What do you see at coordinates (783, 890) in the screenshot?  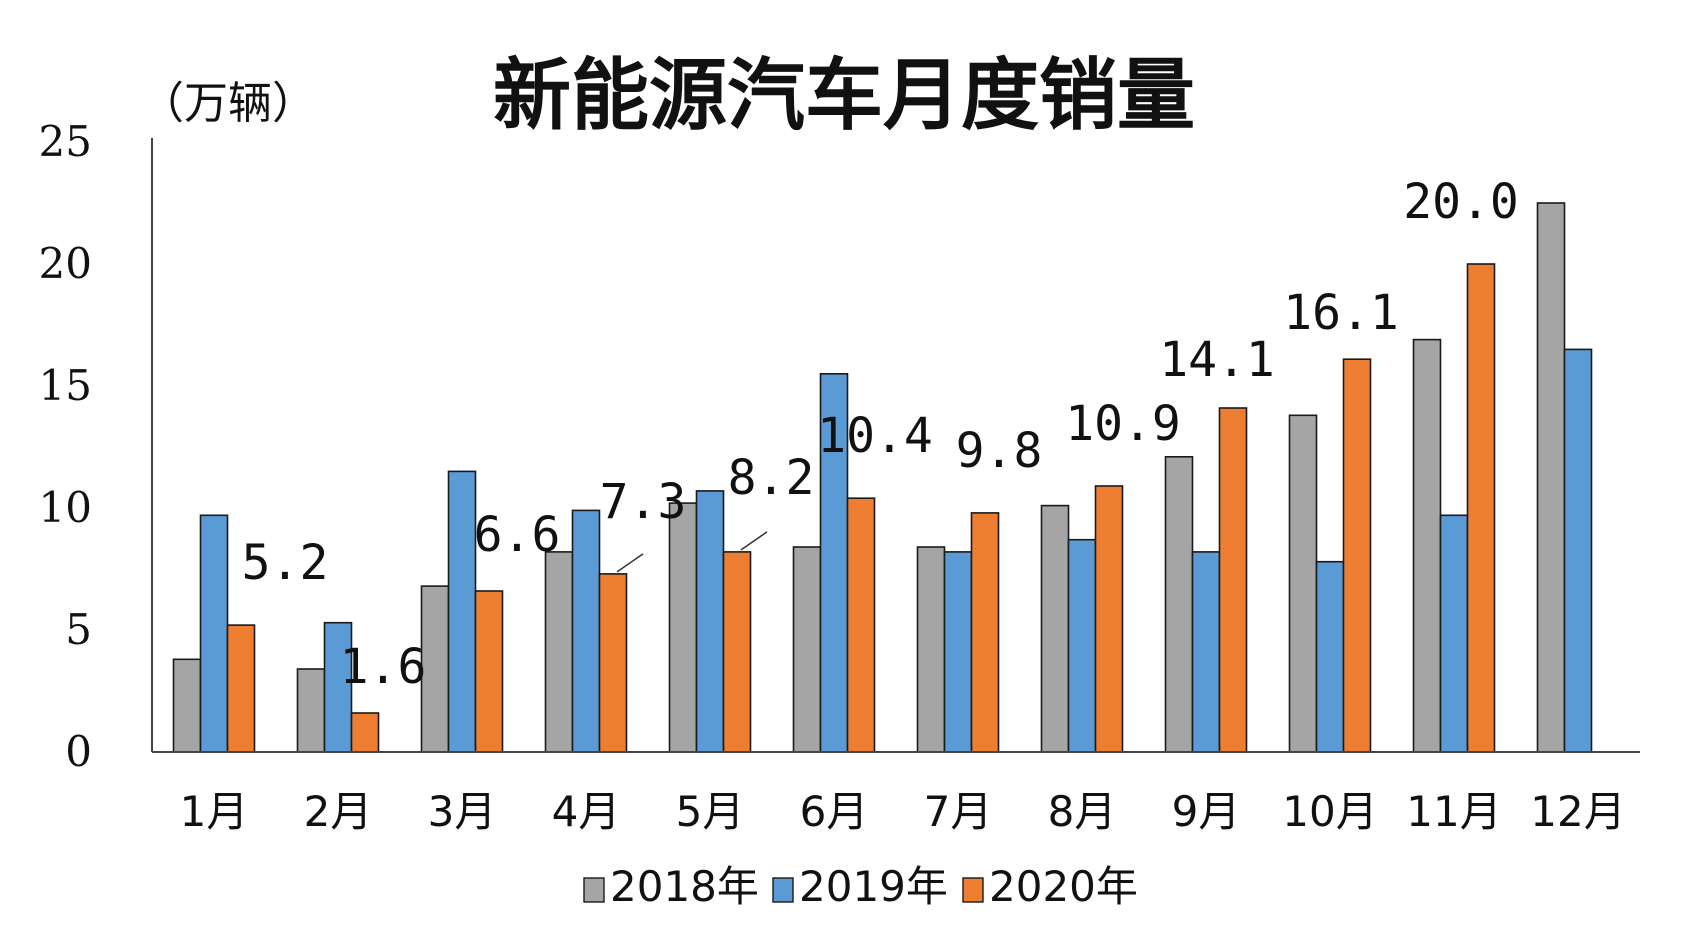 I see `legend-swatch-2019年` at bounding box center [783, 890].